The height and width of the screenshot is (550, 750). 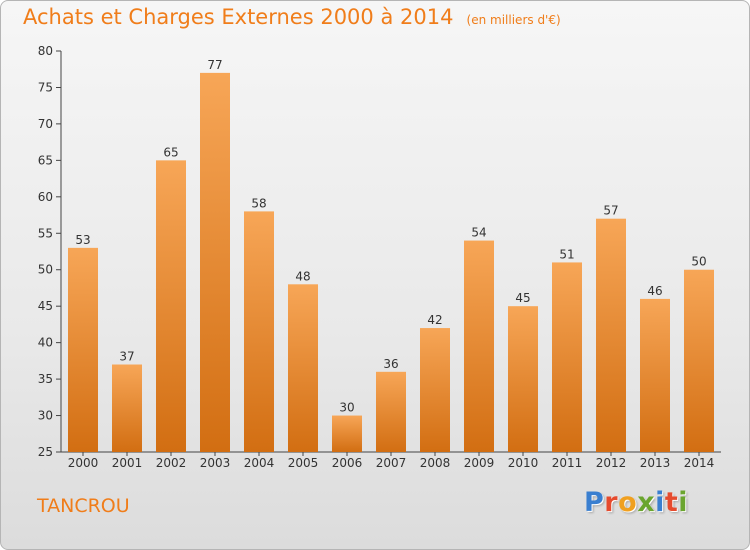 What do you see at coordinates (45, 233) in the screenshot?
I see `y-tick-label: 55` at bounding box center [45, 233].